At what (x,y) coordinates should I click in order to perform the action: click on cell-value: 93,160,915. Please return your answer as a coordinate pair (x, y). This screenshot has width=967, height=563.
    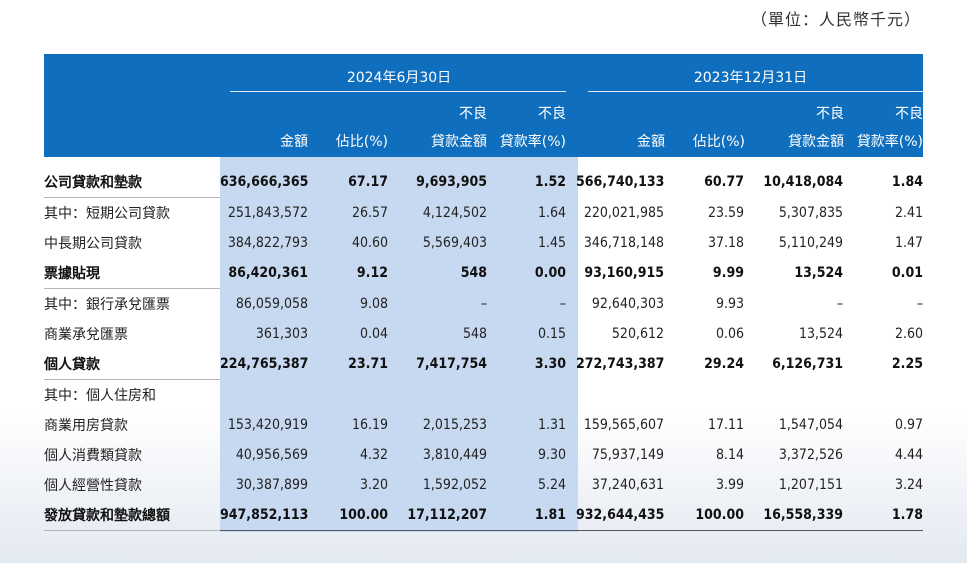
    Looking at the image, I should click on (624, 273).